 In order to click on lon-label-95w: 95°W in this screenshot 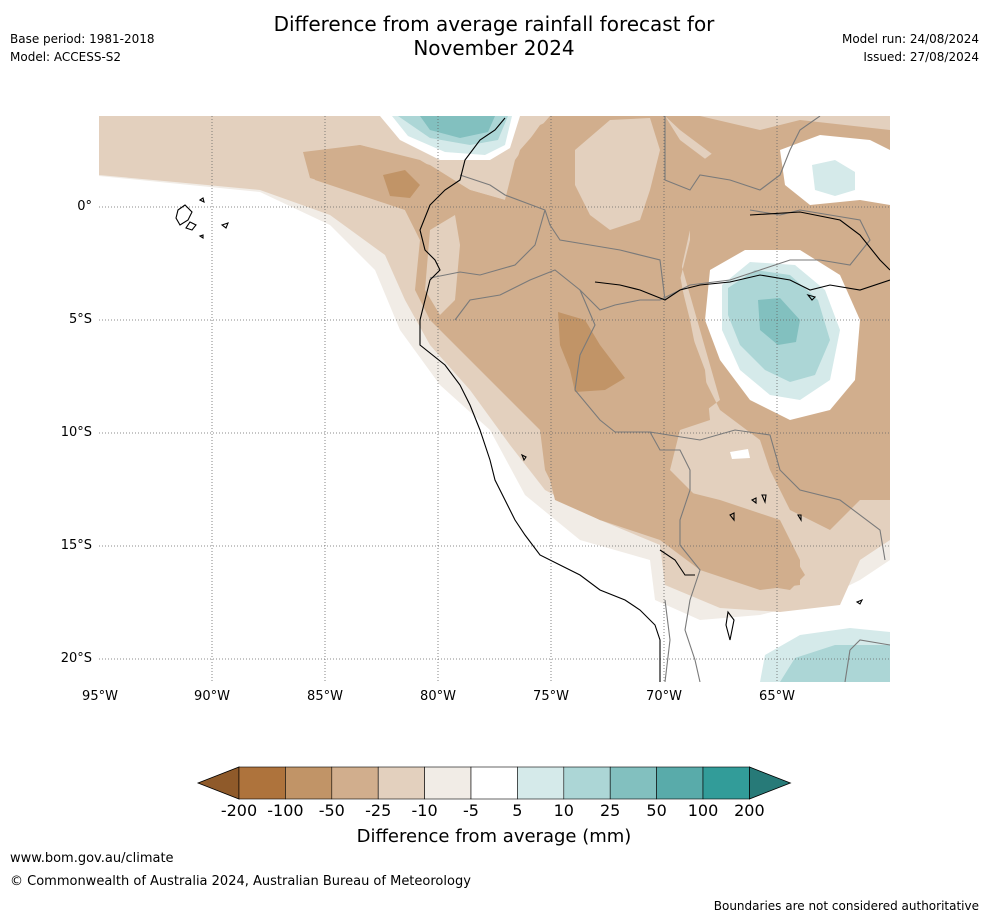, I will do `click(100, 696)`.